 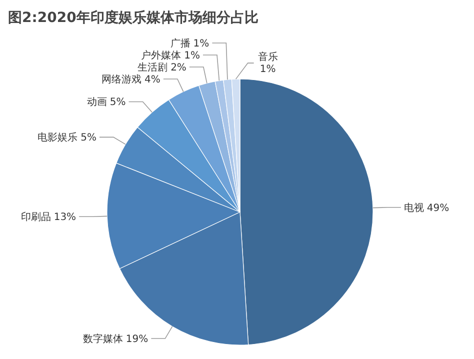 I want to click on slice-label: 动画, so click(x=96, y=102).